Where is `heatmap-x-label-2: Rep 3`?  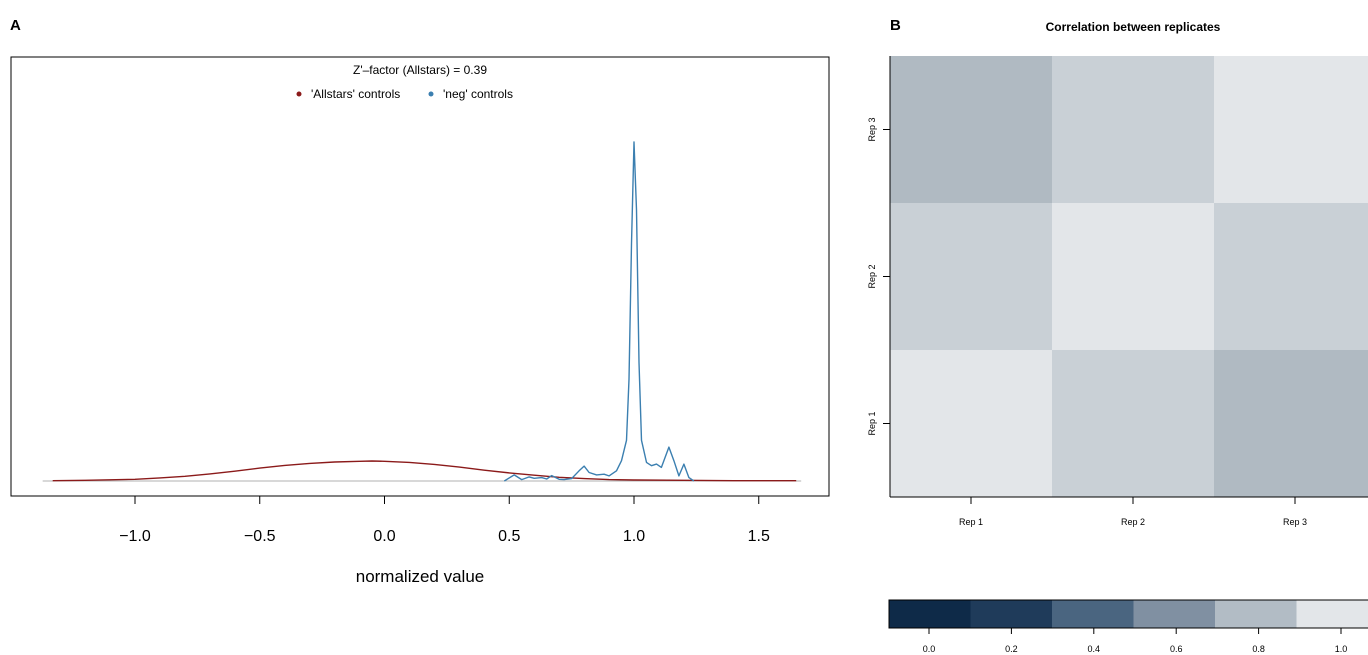
heatmap-x-label-2: Rep 3 is located at coordinates (1295, 522).